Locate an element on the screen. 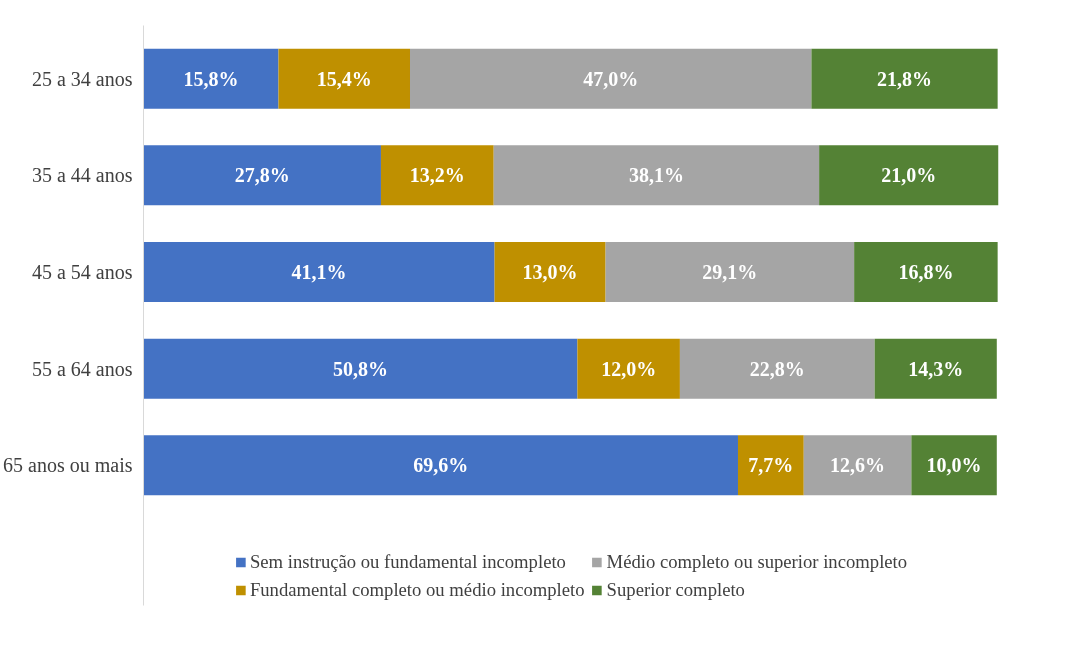 The height and width of the screenshot is (655, 1077). data-label: 22,8% is located at coordinates (777, 368).